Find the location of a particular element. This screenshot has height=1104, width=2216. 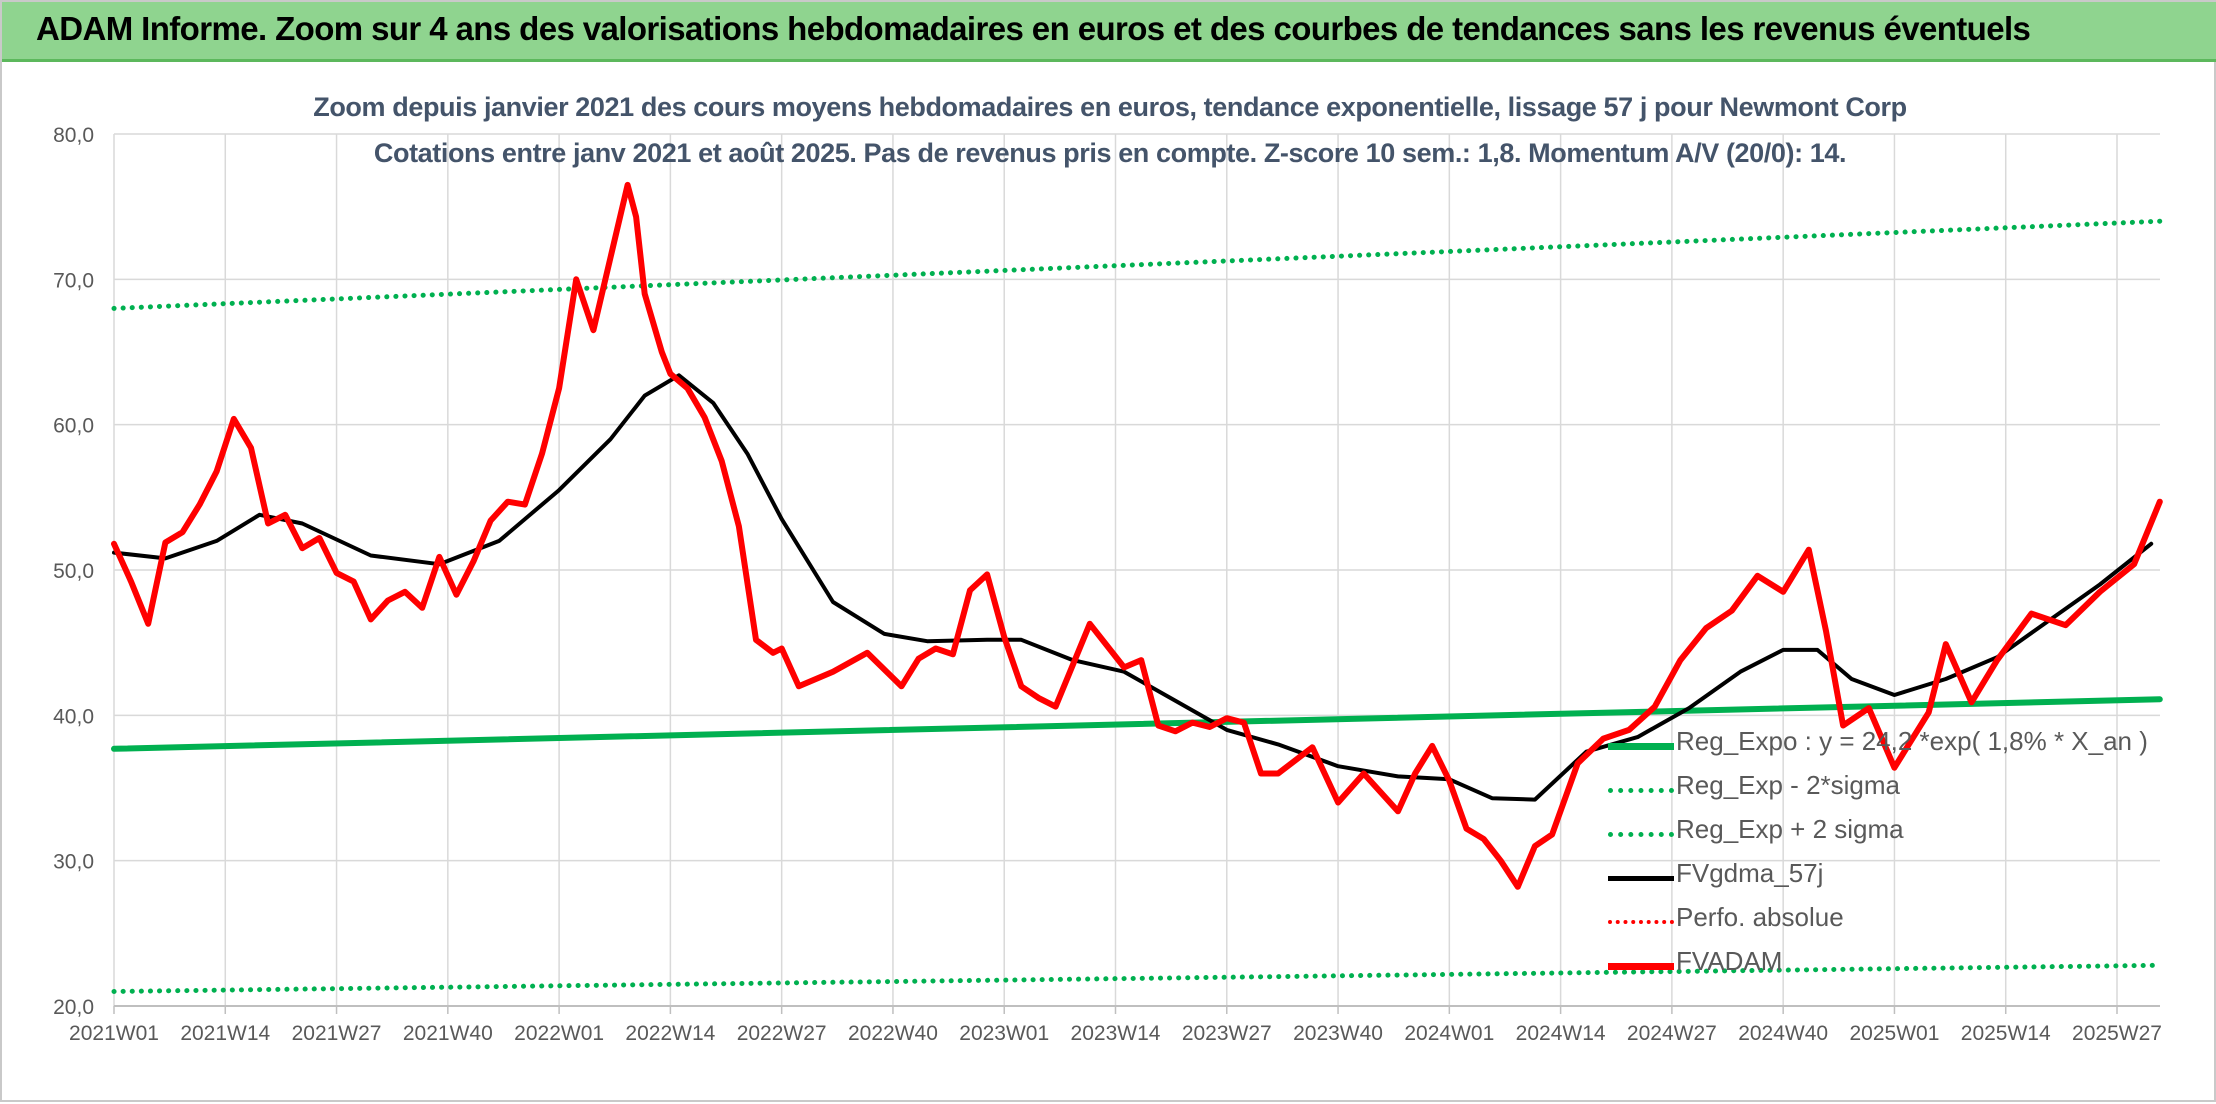

y-tick-label: 70,0 is located at coordinates (73, 280).